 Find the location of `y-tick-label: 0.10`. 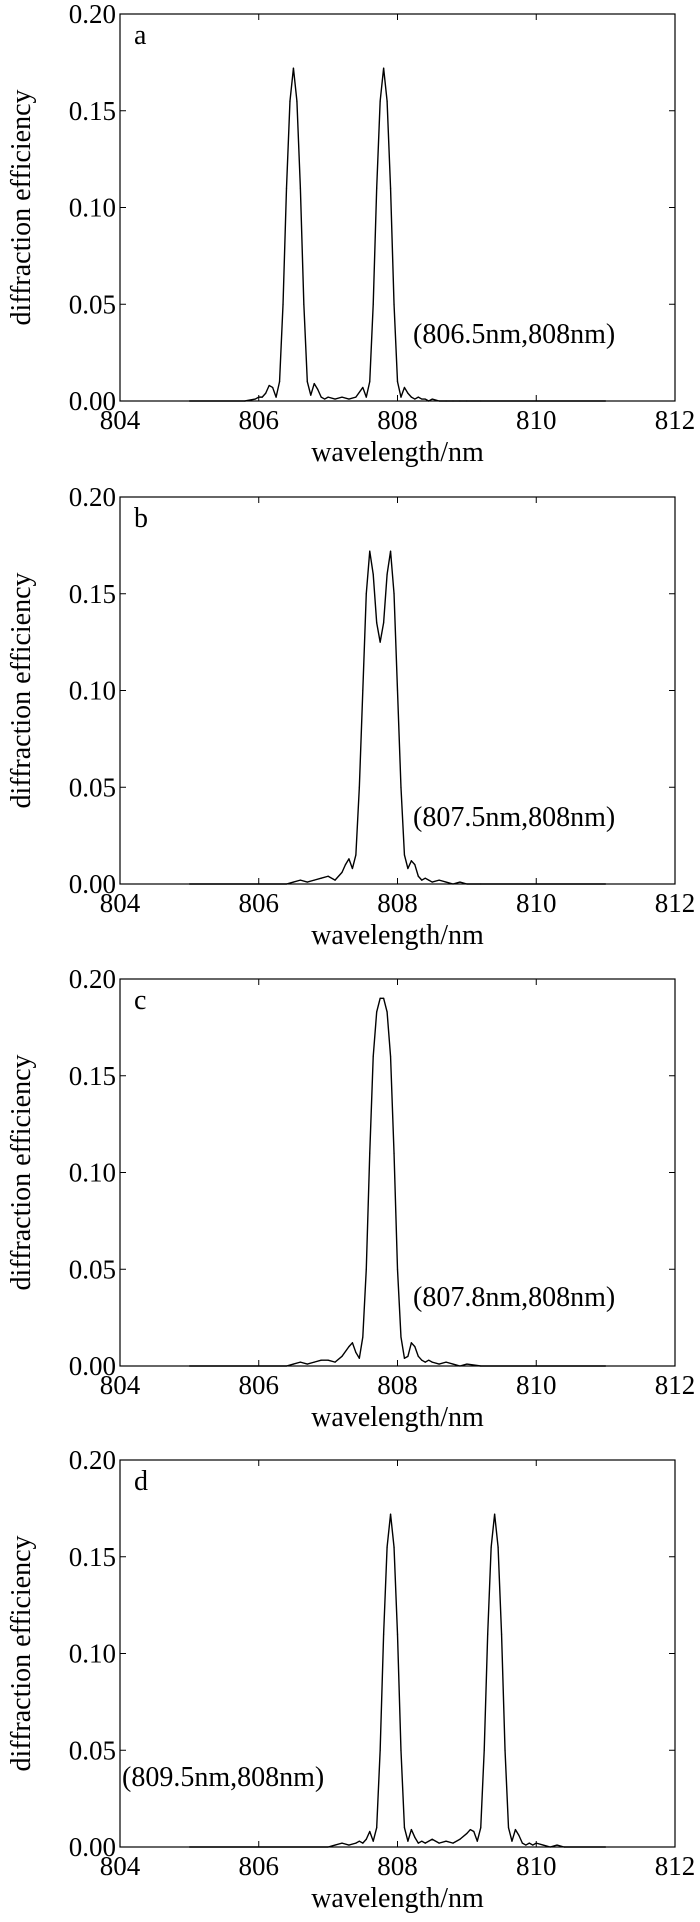

y-tick-label: 0.10 is located at coordinates (92, 1173).